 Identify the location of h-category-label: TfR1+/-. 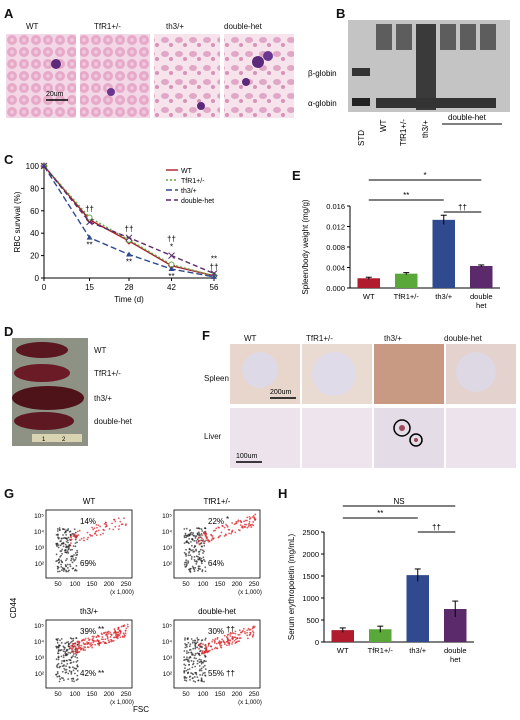
(381, 650).